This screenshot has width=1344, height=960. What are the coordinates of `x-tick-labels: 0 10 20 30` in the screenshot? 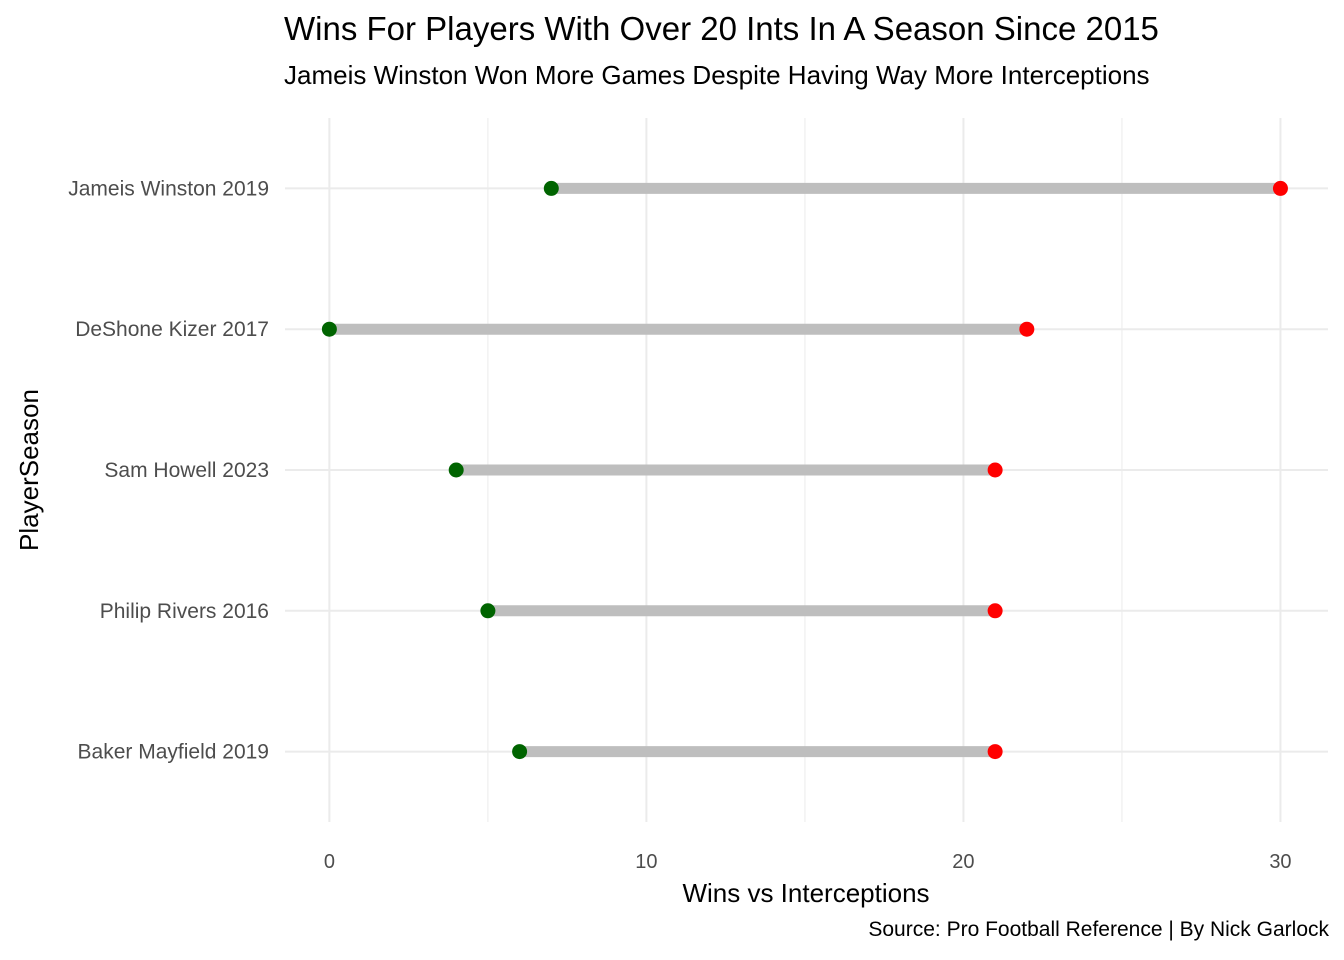 It's located at (808, 862).